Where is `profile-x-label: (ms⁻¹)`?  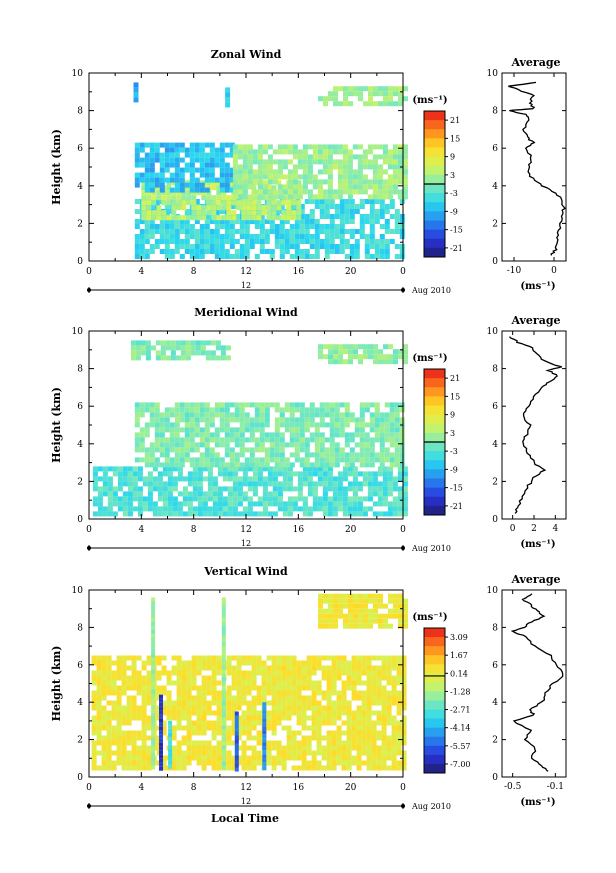
profile-x-label: (ms⁻¹) is located at coordinates (537, 286).